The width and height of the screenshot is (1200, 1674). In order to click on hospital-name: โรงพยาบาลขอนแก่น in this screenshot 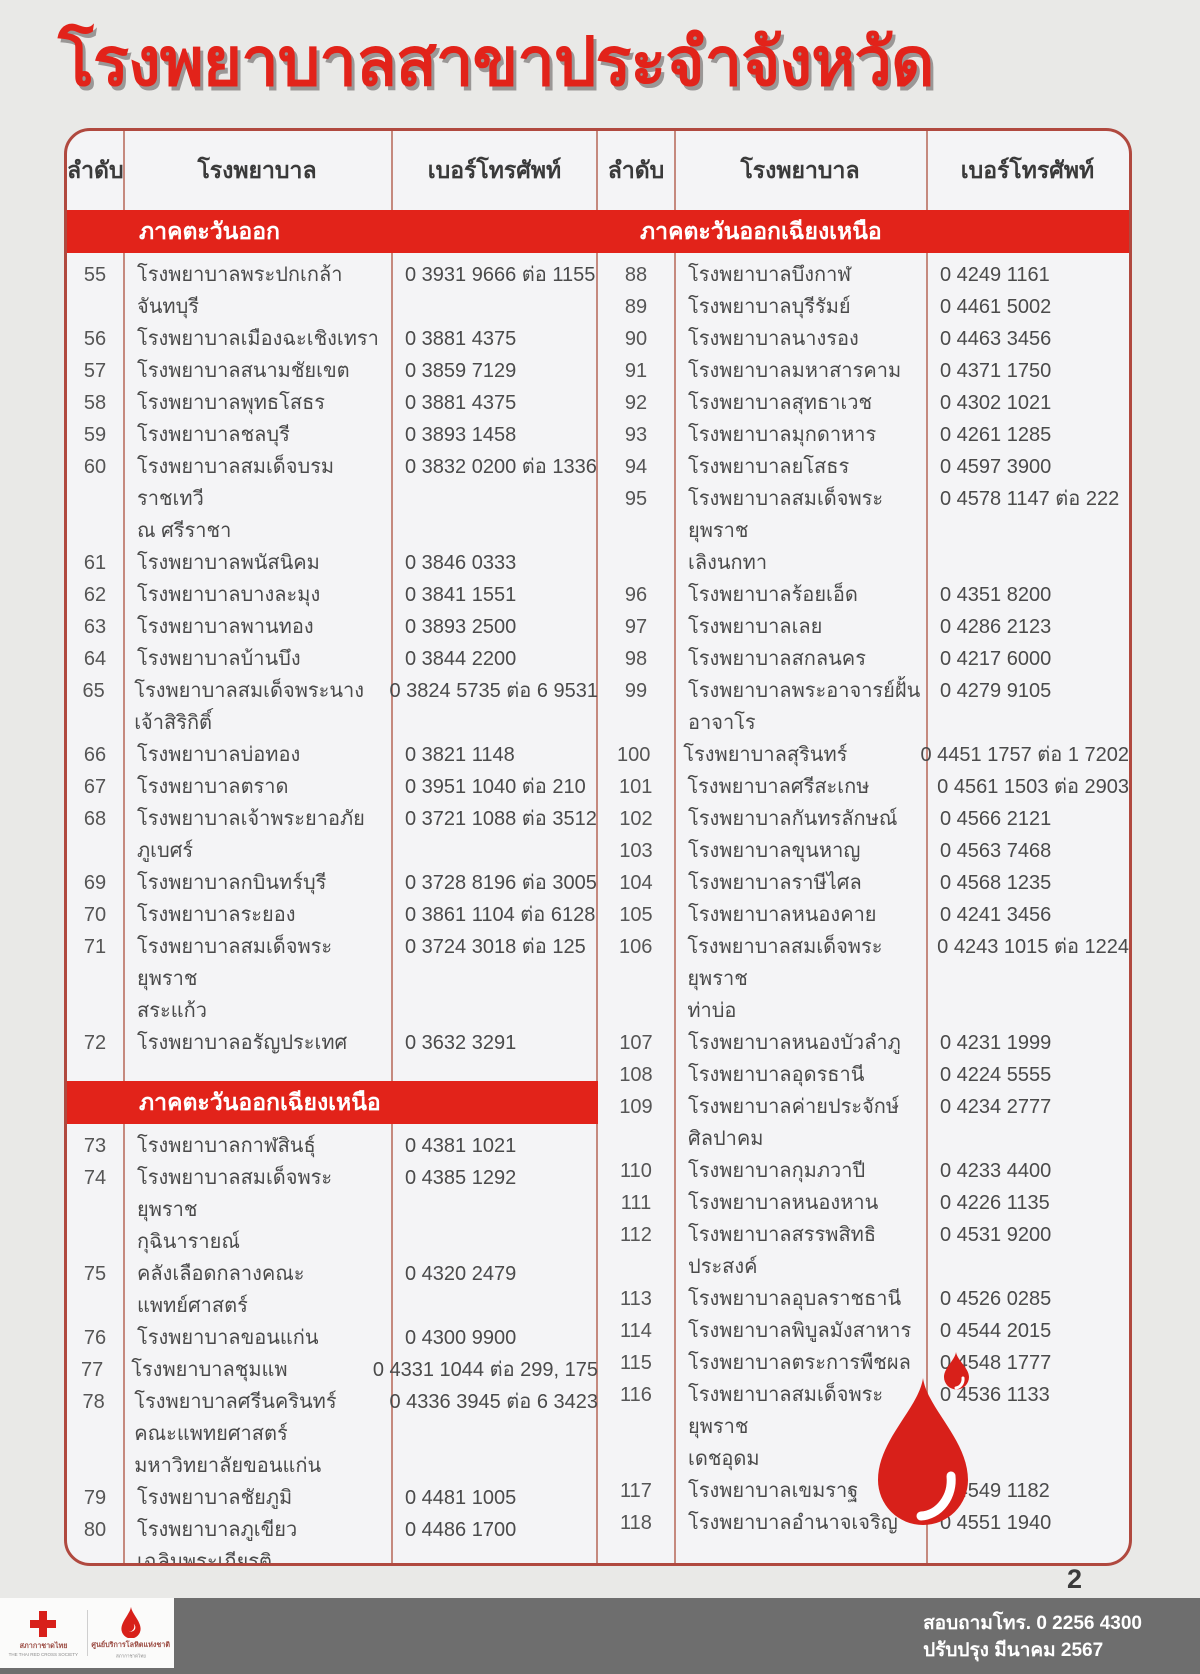, I will do `click(257, 1338)`.